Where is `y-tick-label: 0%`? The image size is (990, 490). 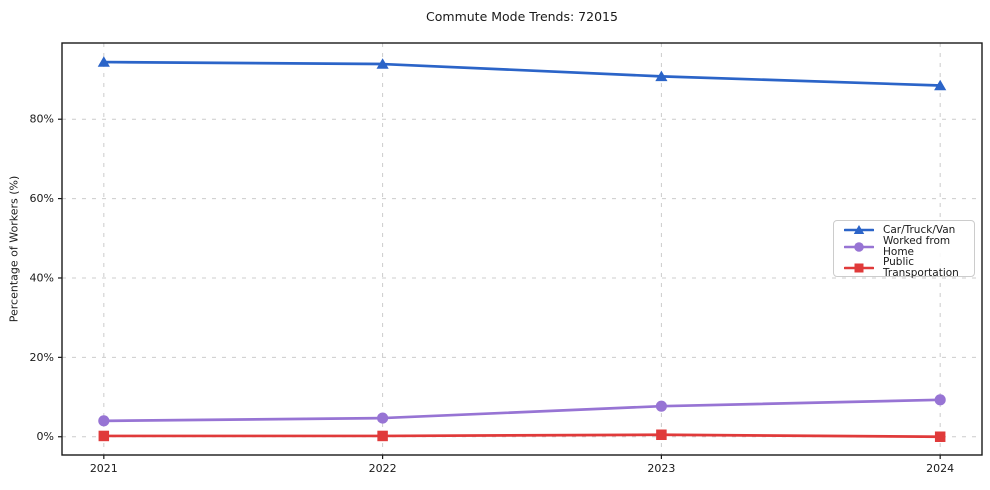 y-tick-label: 0% is located at coordinates (45, 436).